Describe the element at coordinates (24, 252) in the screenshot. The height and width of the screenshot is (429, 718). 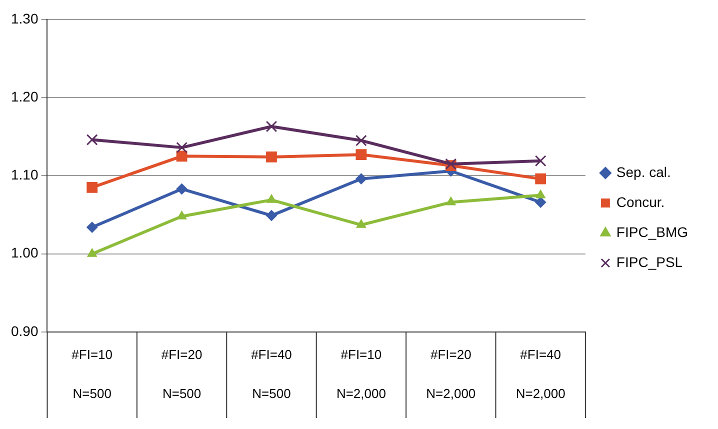
I see `y-tick-label: 1.00` at that location.